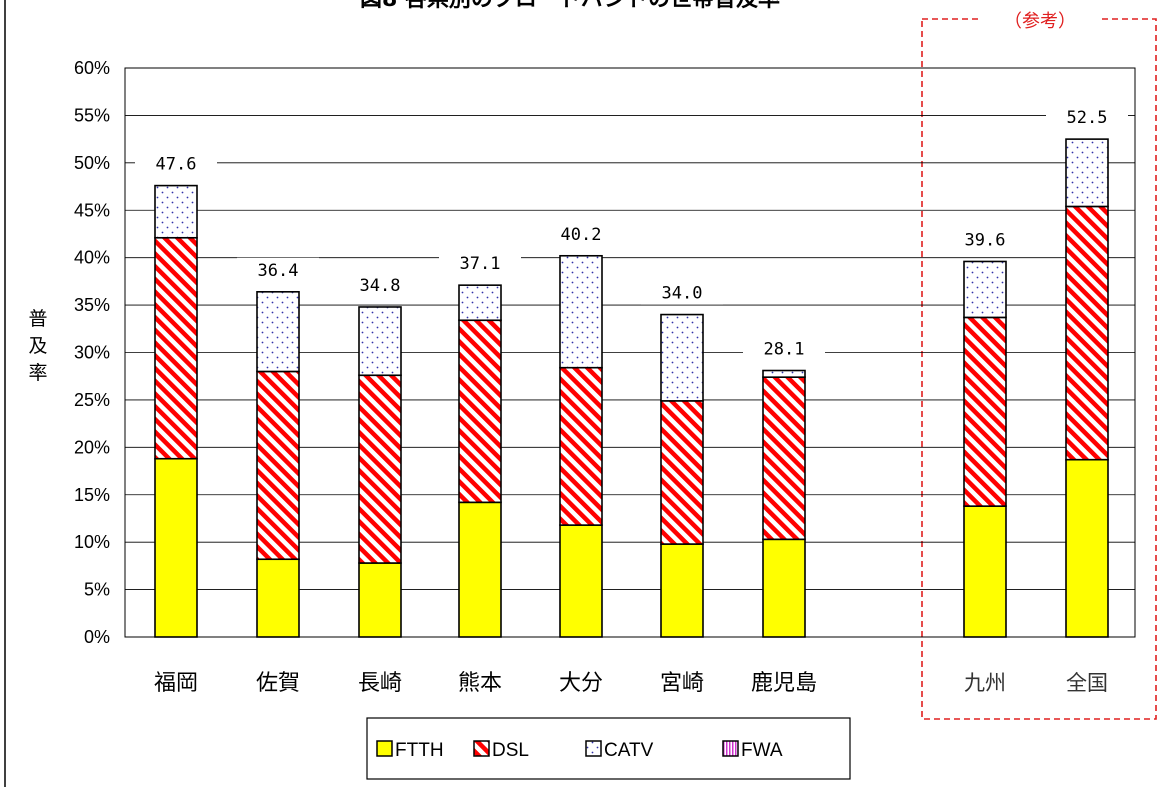 Image resolution: width=1163 pixels, height=787 pixels. What do you see at coordinates (510, 750) in the screenshot?
I see `legend-label-dsl: DSL` at bounding box center [510, 750].